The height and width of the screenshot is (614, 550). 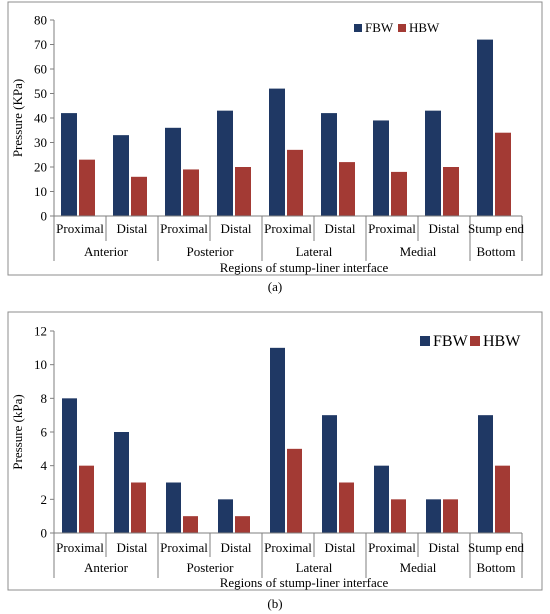 What do you see at coordinates (44, 499) in the screenshot?
I see `y-tick-label: 2` at bounding box center [44, 499].